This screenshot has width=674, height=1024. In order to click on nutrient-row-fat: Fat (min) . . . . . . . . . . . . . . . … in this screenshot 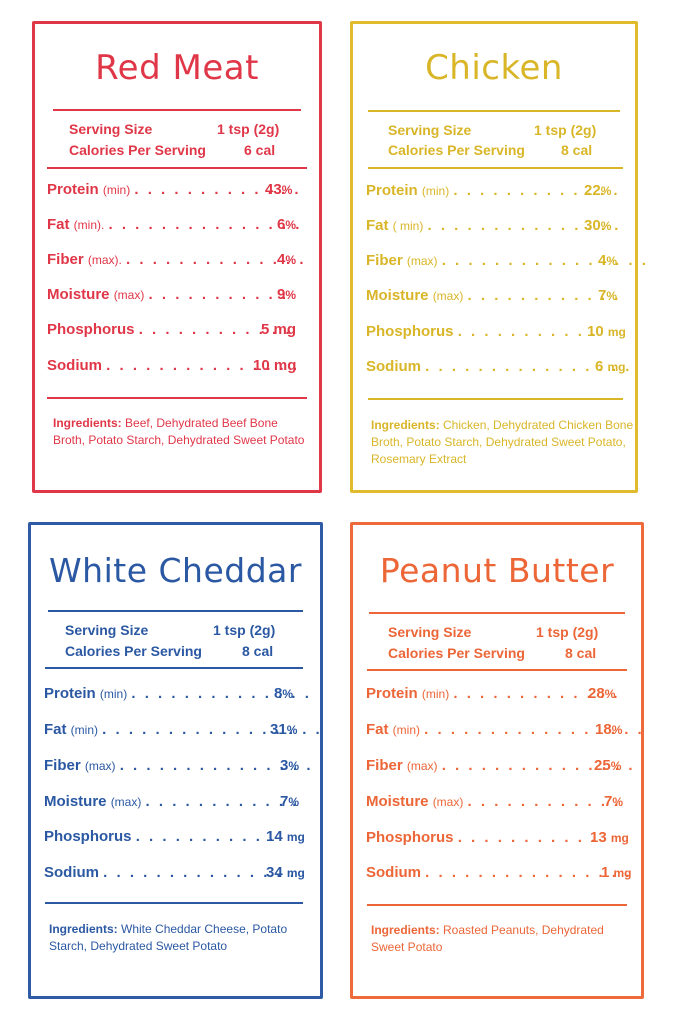, I will do `click(505, 729)`.